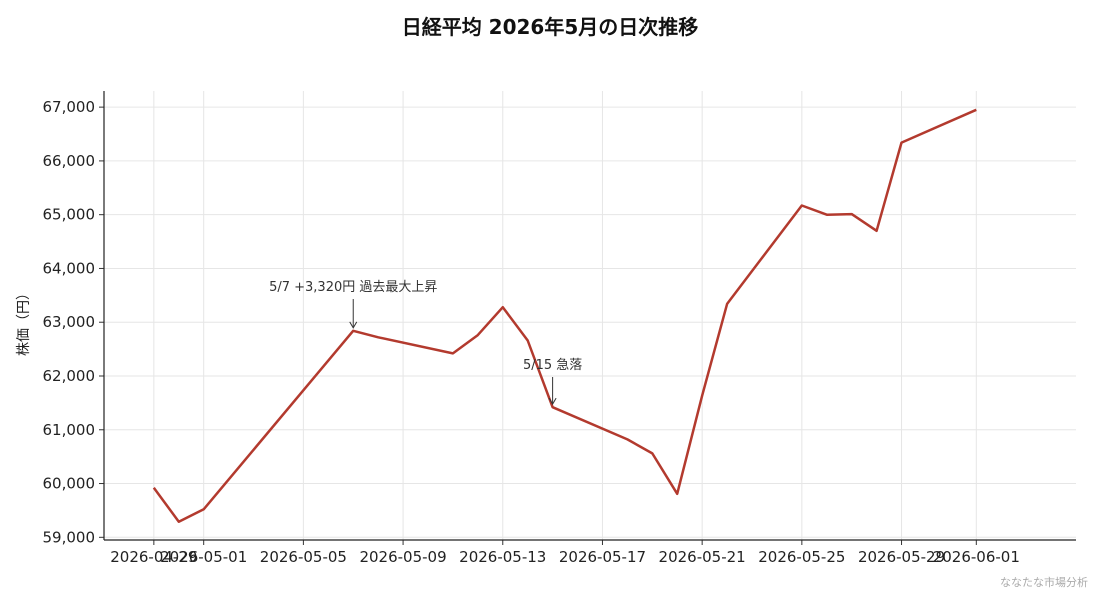  What do you see at coordinates (550, 27) in the screenshot?
I see `chart-title: 日経平均 2026年5月の日次推移` at bounding box center [550, 27].